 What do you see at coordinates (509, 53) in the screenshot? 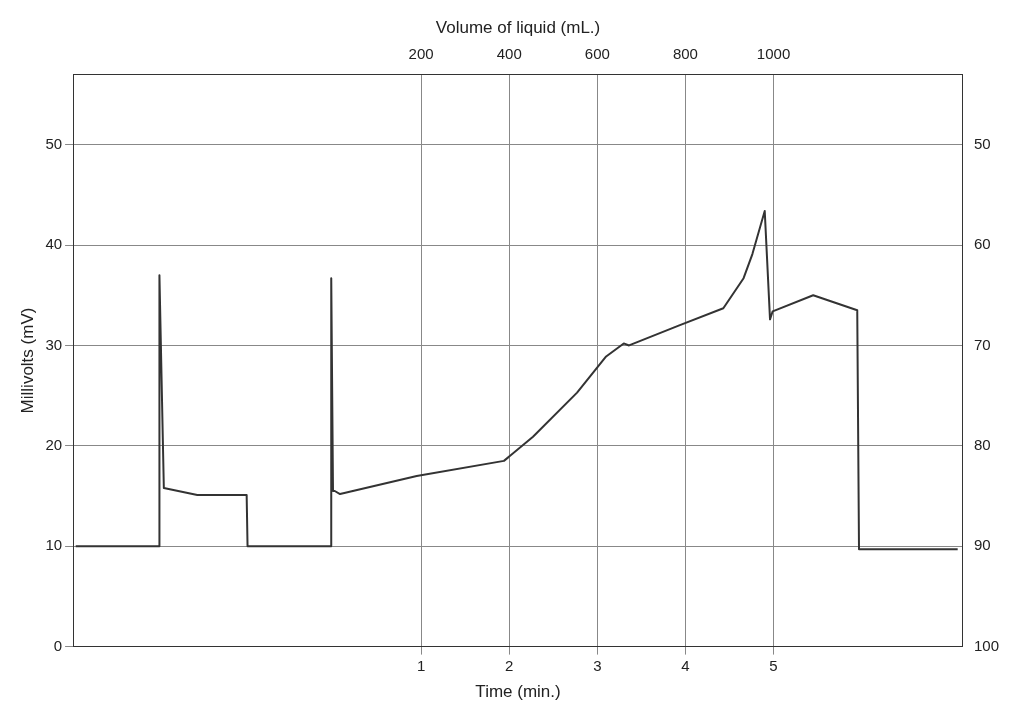
I see `x2-tick-label: 400` at bounding box center [509, 53].